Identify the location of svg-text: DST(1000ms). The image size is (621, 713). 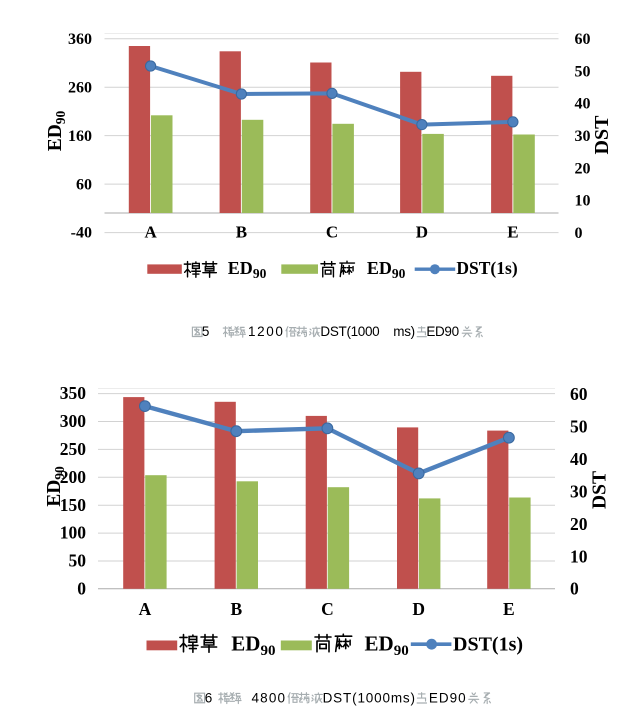
(369, 698).